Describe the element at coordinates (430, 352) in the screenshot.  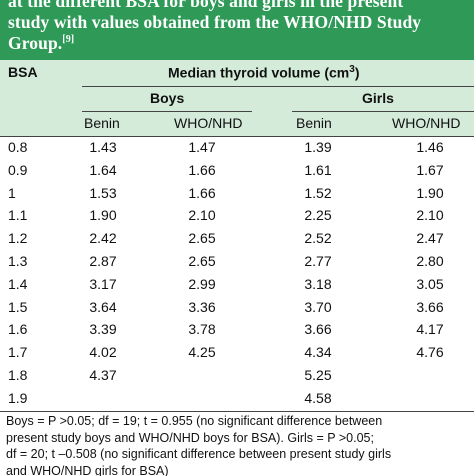
I see `value-cell: 4.76` at that location.